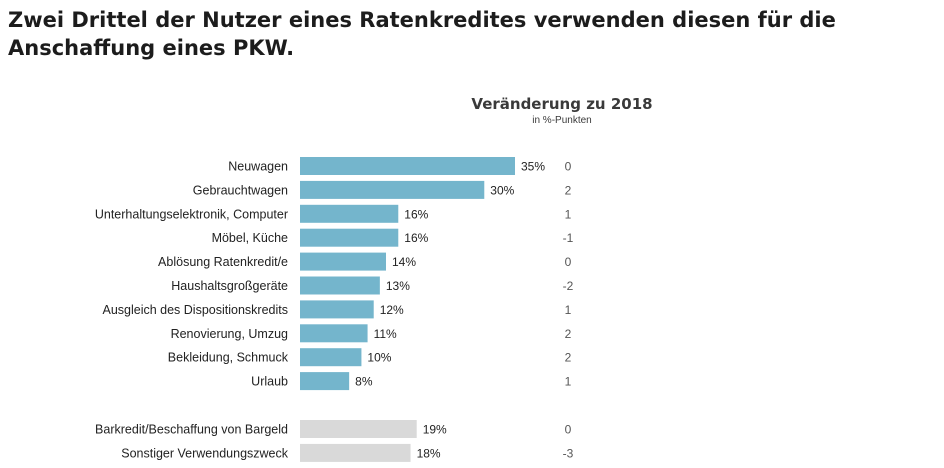 The width and height of the screenshot is (944, 468). Describe the element at coordinates (229, 286) in the screenshot. I see `category-label: Haushaltsgroßgeräte` at that location.